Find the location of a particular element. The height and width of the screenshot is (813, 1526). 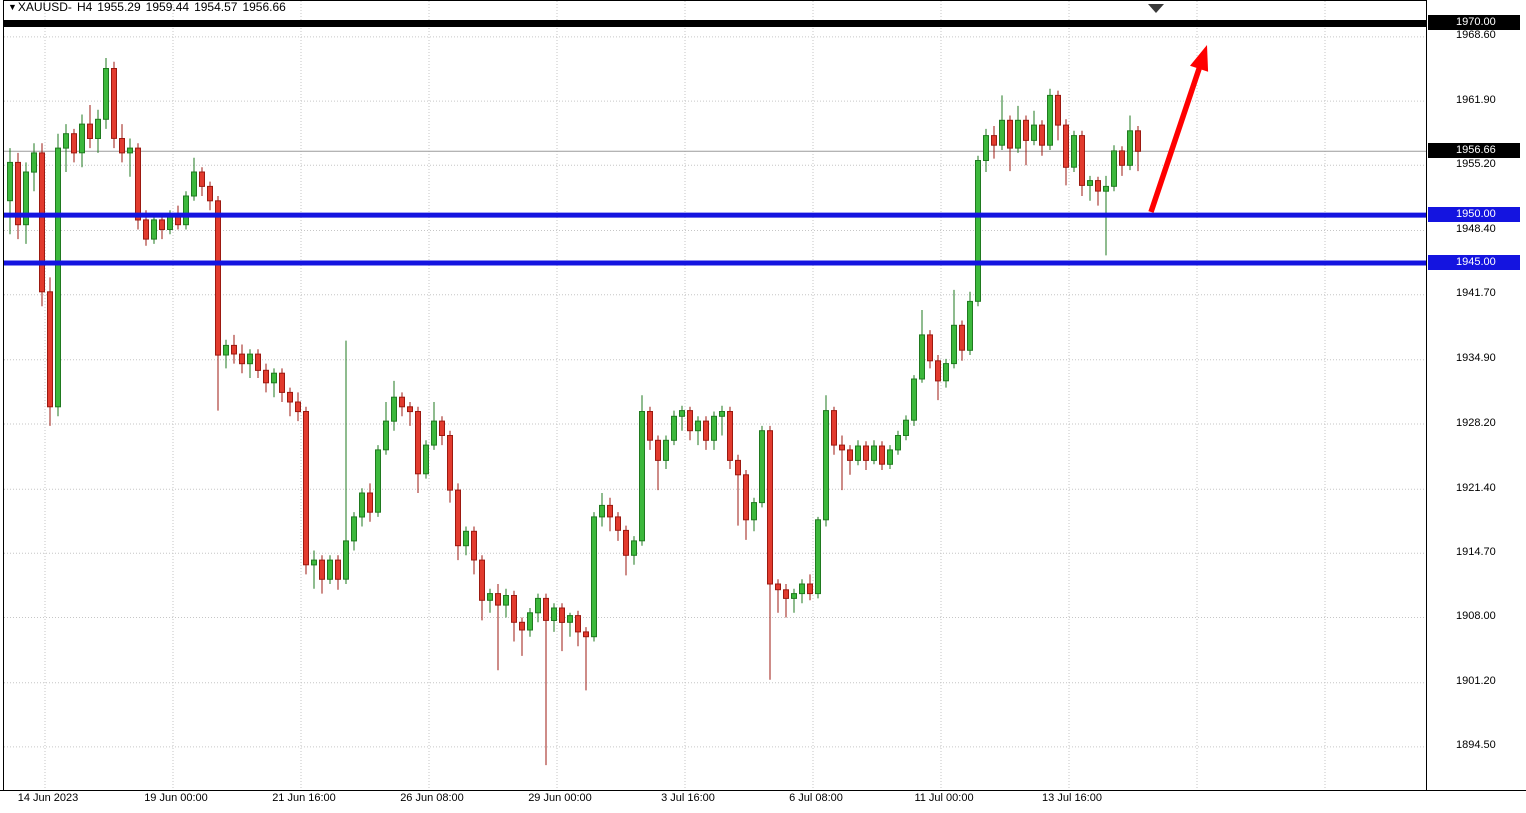

time-axis-label: 29 Jun 00:00 is located at coordinates (560, 798).